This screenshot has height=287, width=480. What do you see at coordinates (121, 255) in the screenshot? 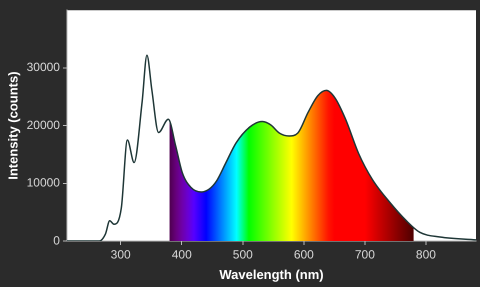
I see `x-tick-label: 300` at bounding box center [121, 255].